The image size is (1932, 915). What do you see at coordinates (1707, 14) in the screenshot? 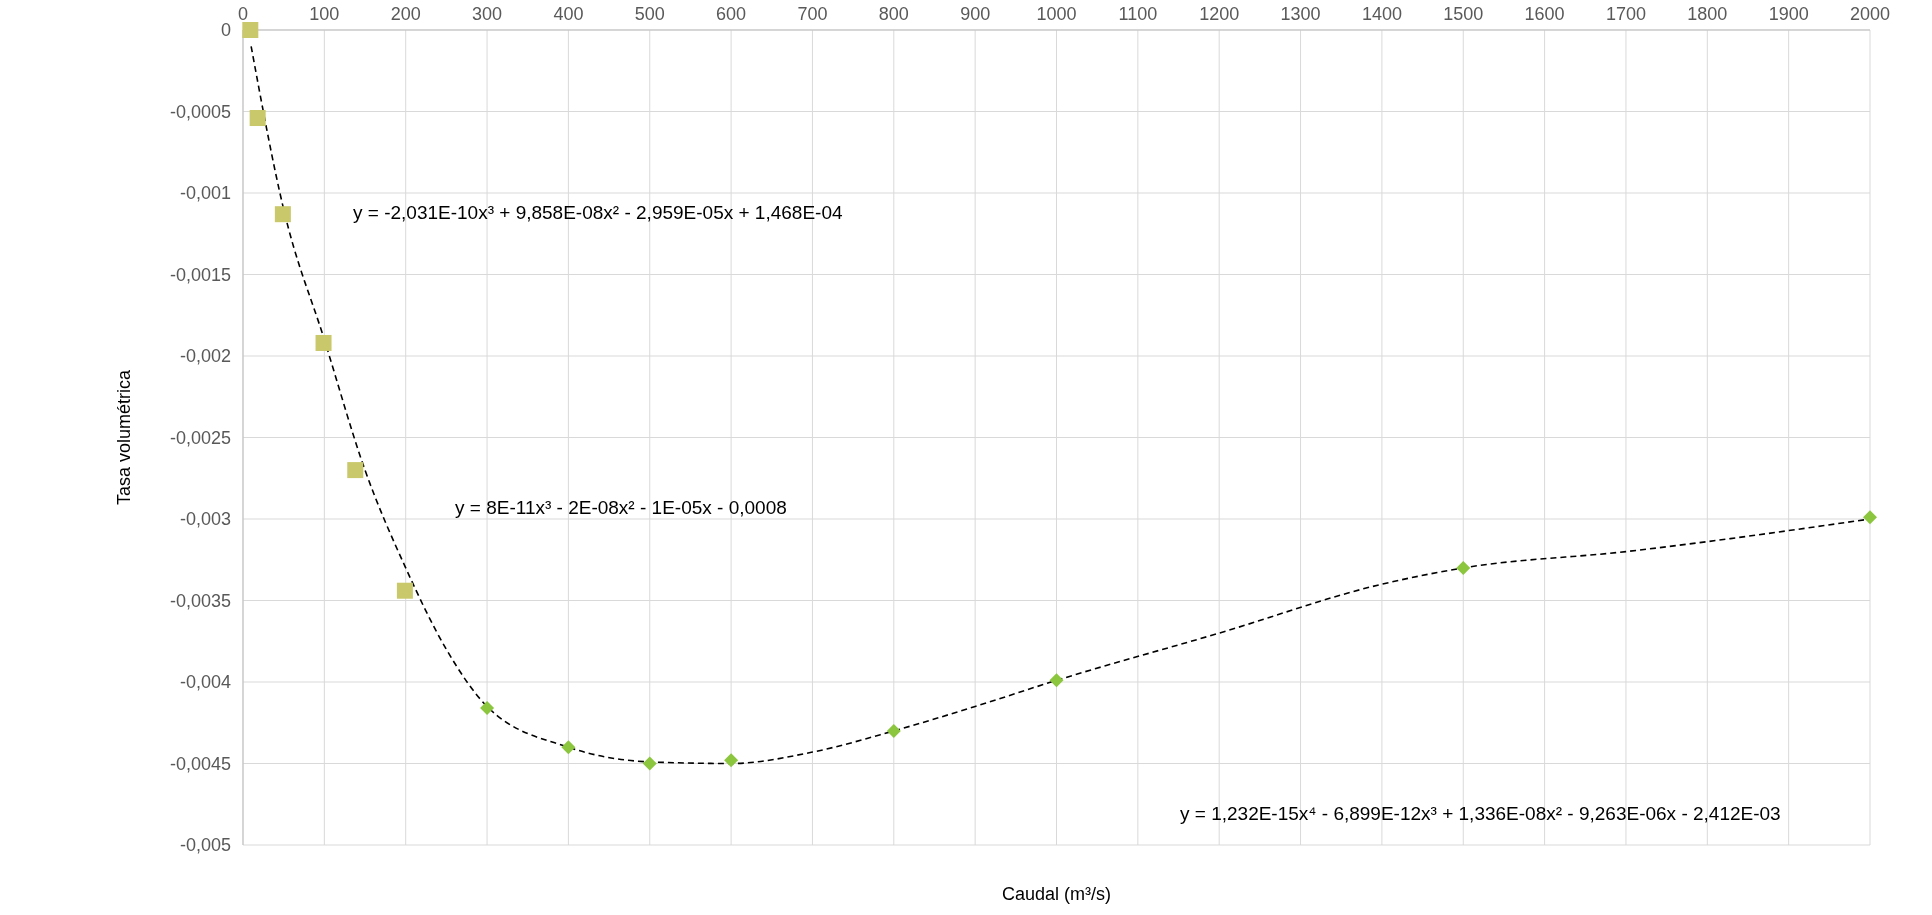
I see `x-tick-label: 1800` at bounding box center [1707, 14].